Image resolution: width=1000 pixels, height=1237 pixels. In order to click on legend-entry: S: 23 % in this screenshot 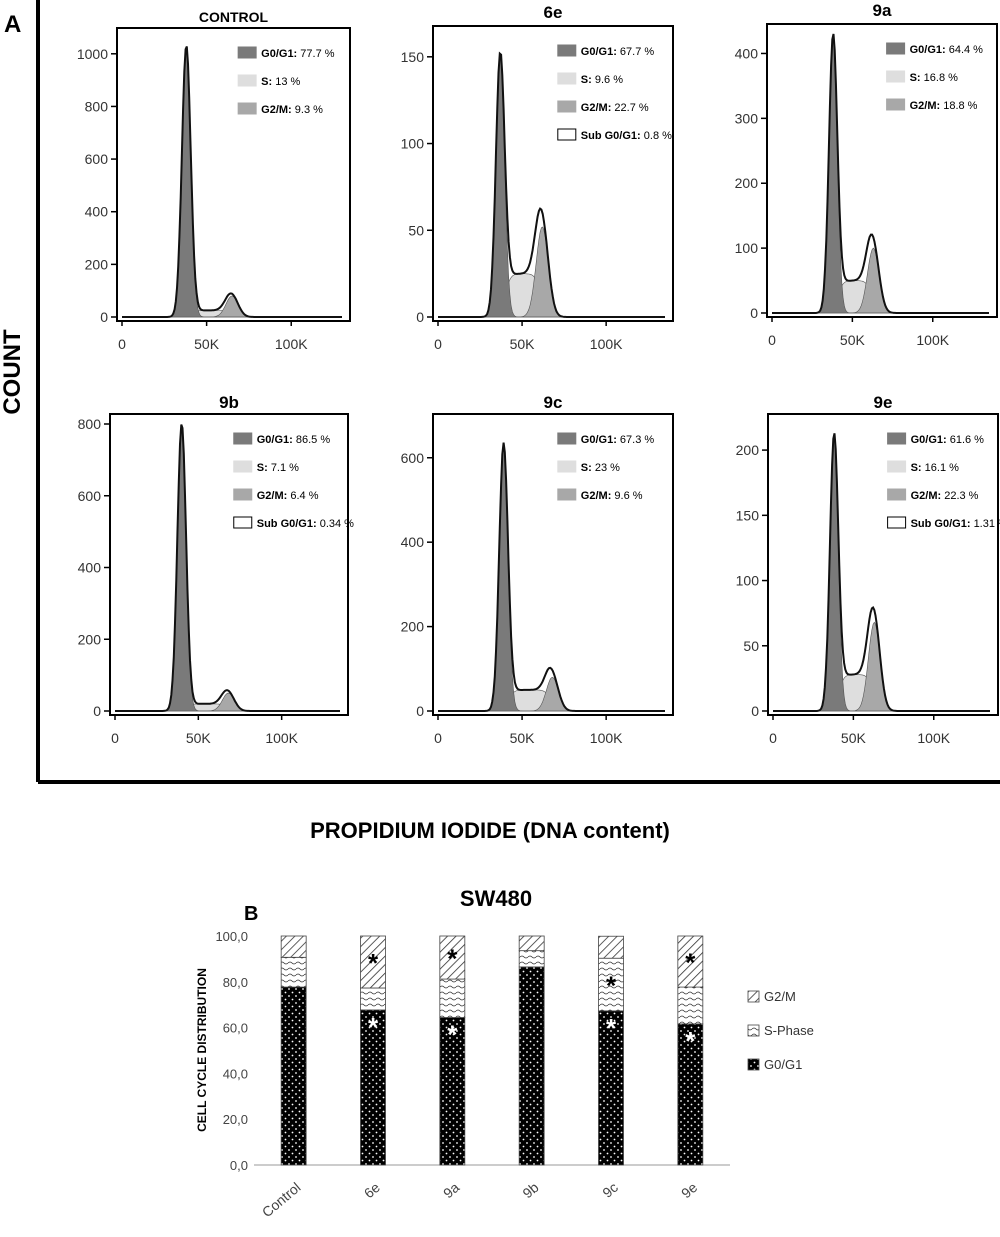, I will do `click(600, 468)`.